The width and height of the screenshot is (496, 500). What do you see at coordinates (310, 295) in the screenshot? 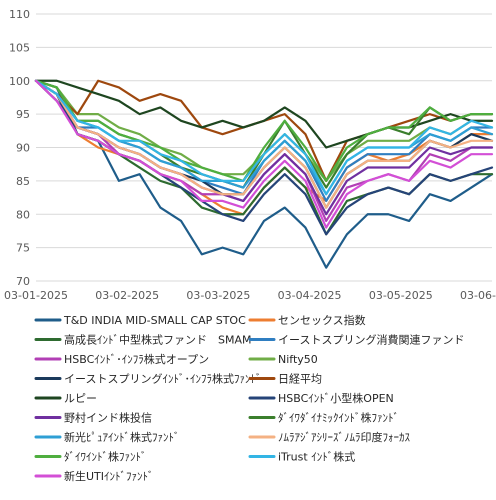
I see `x-tick-label: 03-04-2025` at bounding box center [310, 295].